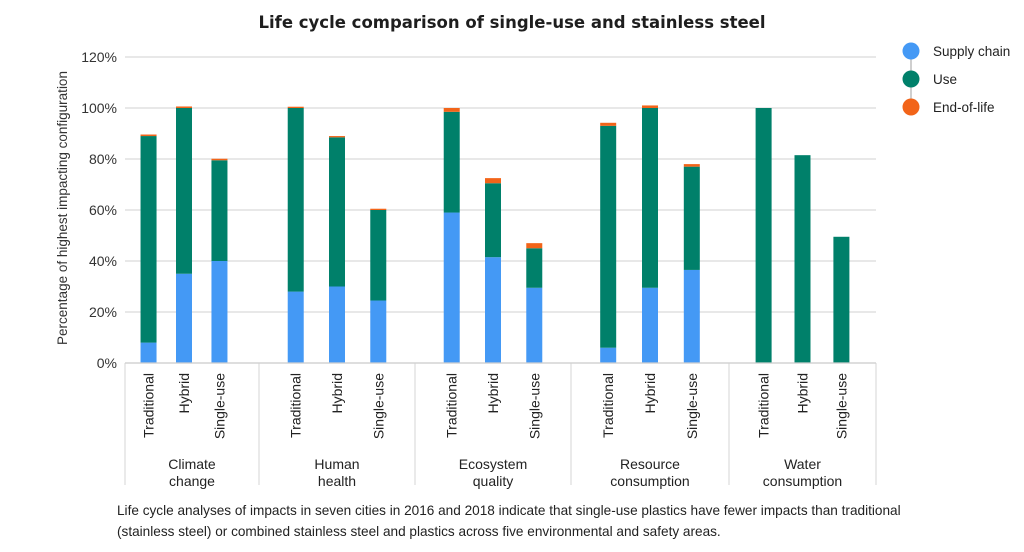 The width and height of the screenshot is (1024, 552). Describe the element at coordinates (103, 210) in the screenshot. I see `y-tick-label: 60%` at that location.